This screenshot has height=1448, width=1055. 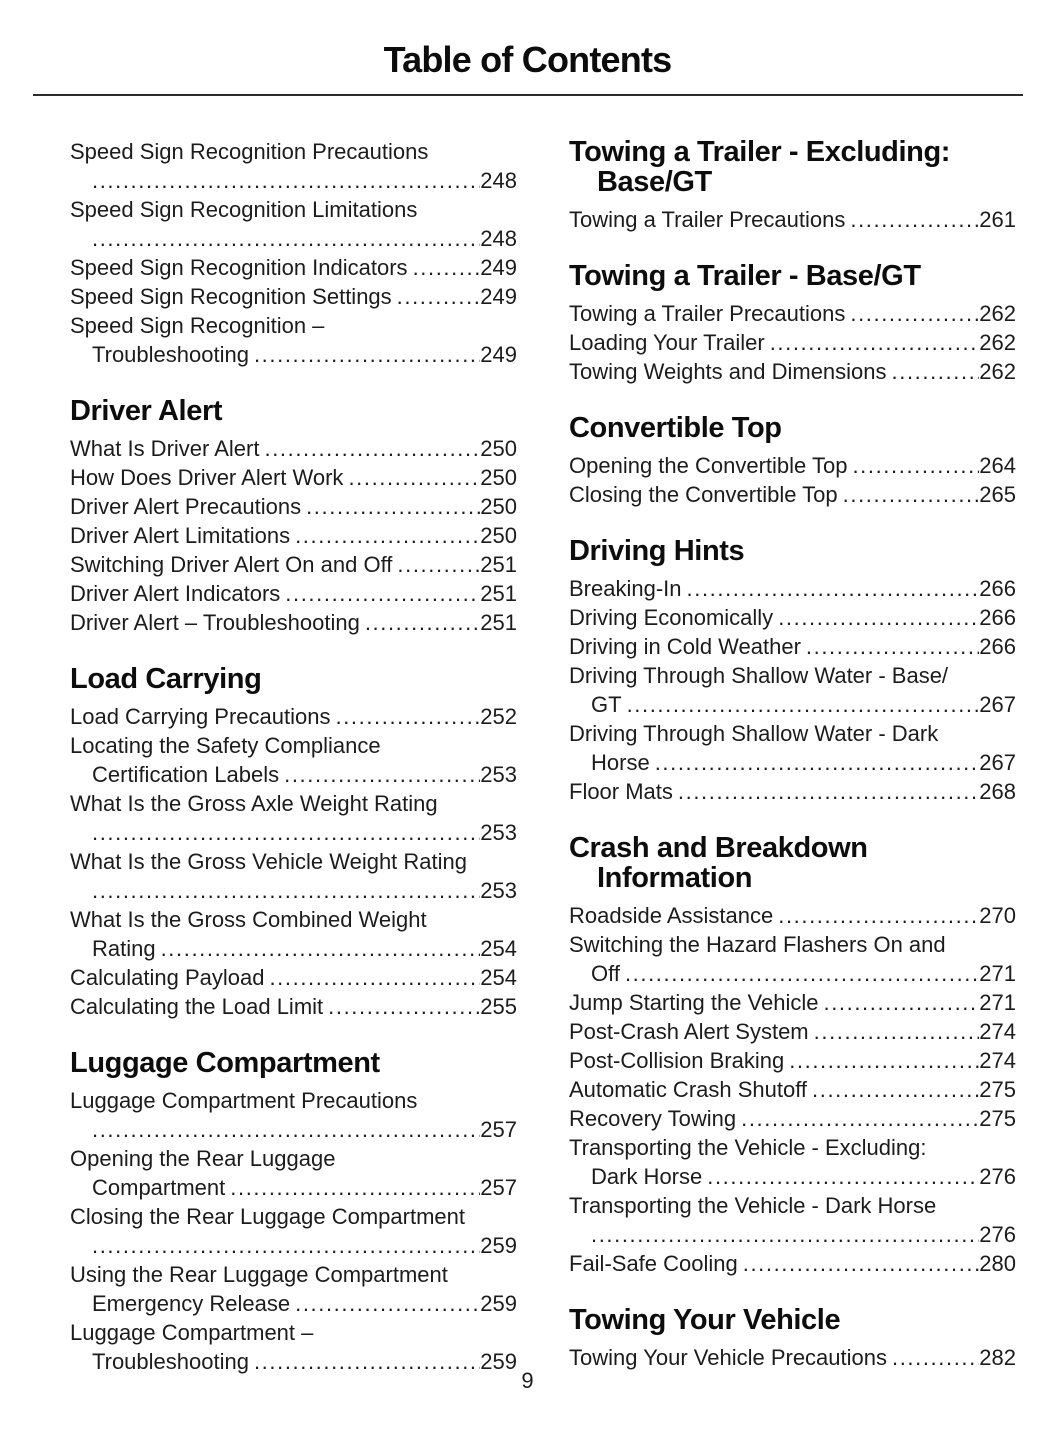 What do you see at coordinates (754, 733) in the screenshot?
I see `entry-title-line: Driving Through Shallow Water - Dark` at bounding box center [754, 733].